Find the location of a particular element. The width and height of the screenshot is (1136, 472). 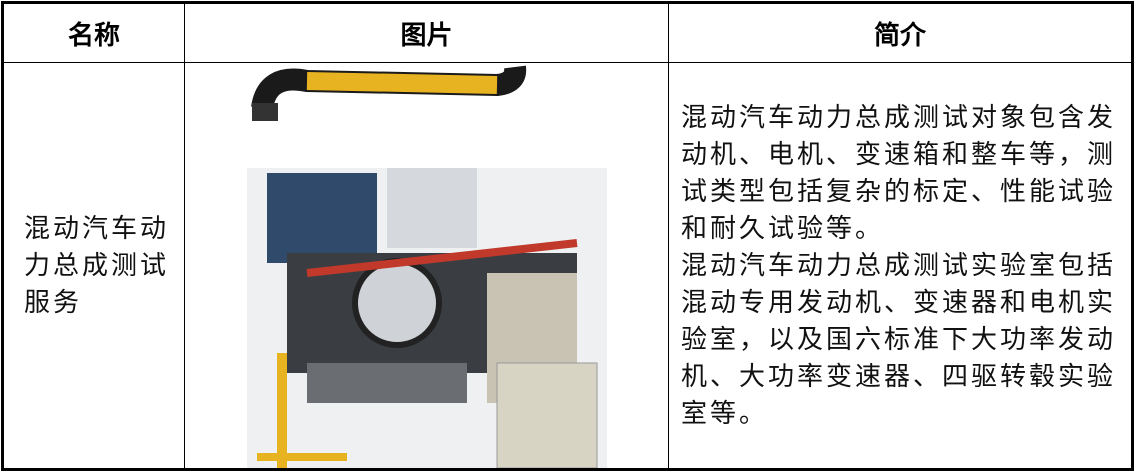

name-cell: 混动汽车动力总成测试服务 is located at coordinates (93, 266).